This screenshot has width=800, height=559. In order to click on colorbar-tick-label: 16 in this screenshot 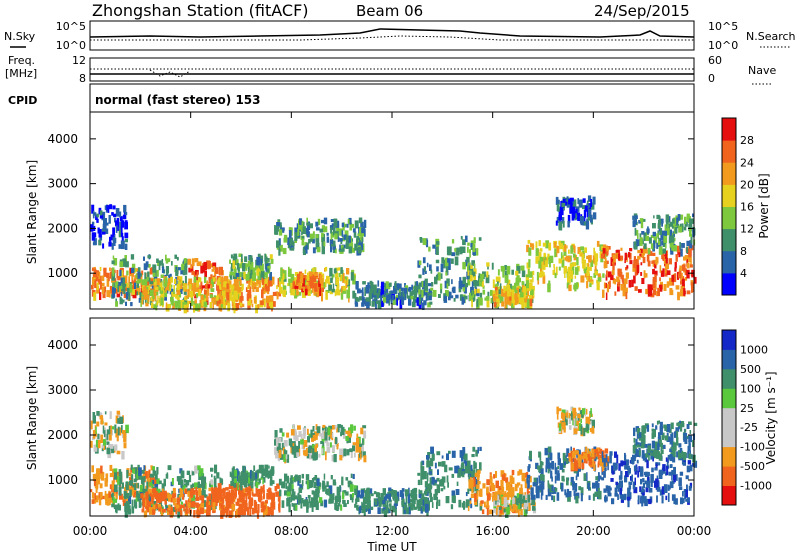, I will do `click(747, 207)`.